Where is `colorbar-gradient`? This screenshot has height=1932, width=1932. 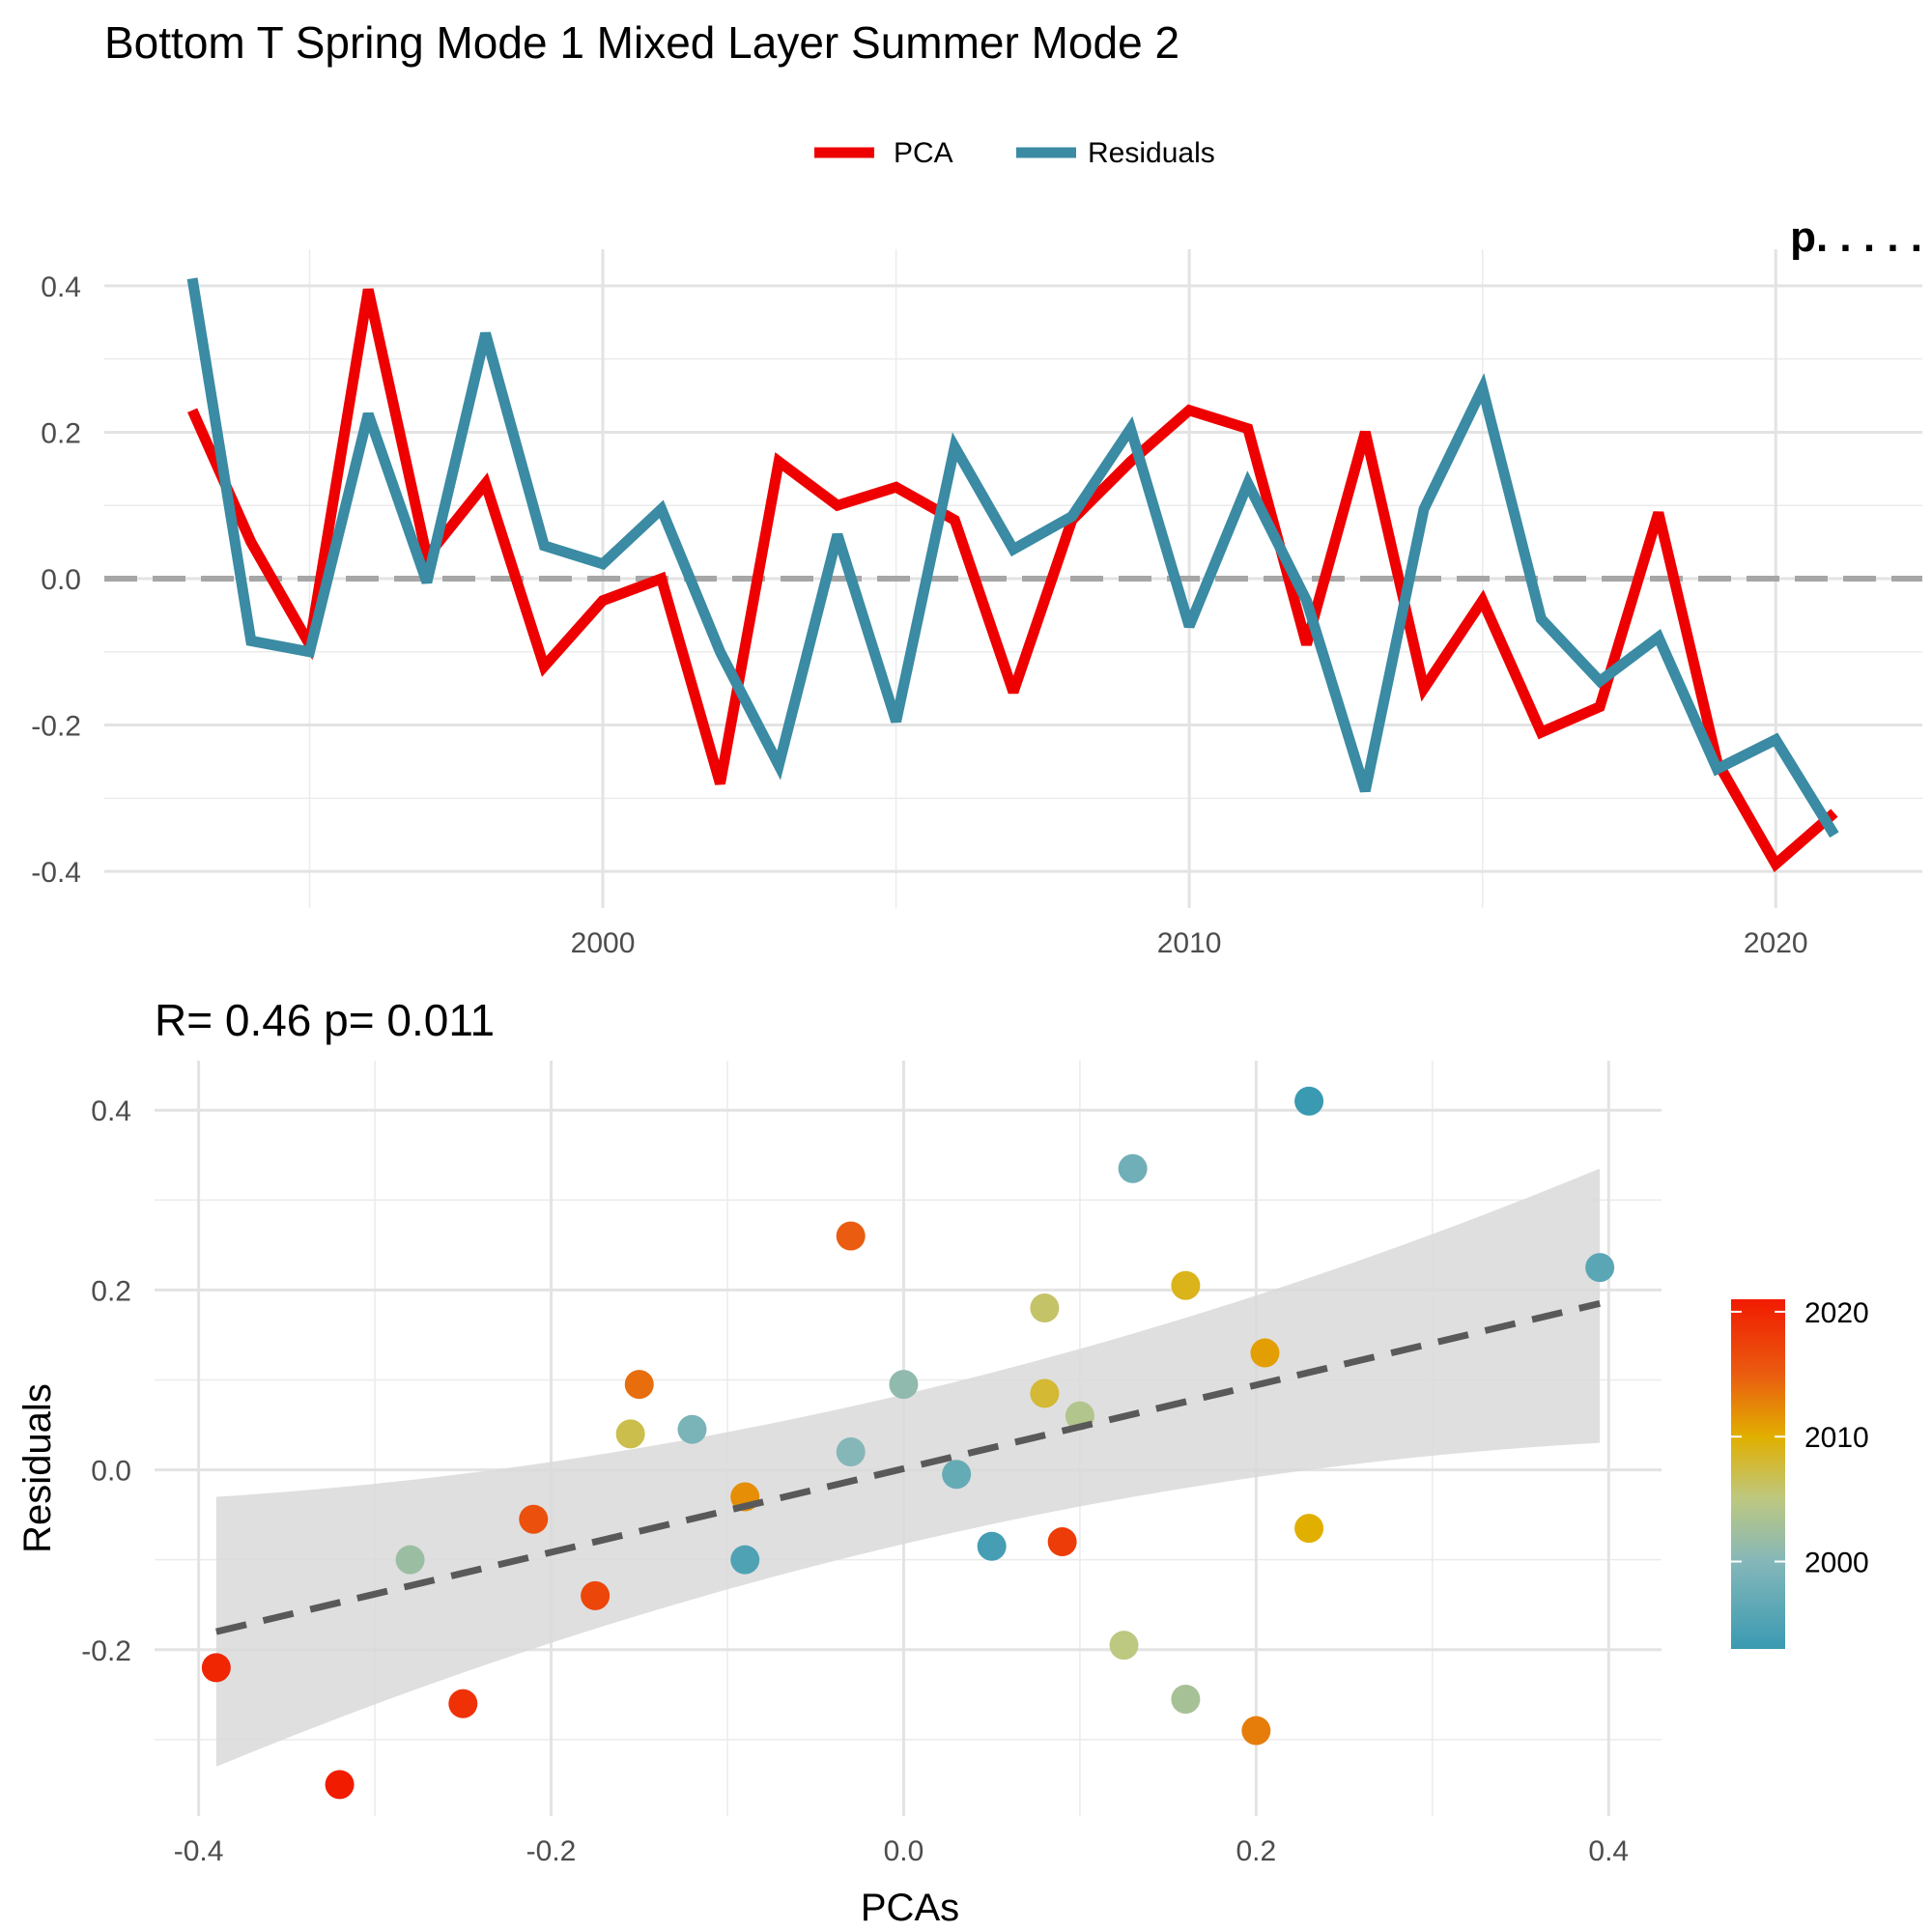 colorbar-gradient is located at coordinates (1758, 1474).